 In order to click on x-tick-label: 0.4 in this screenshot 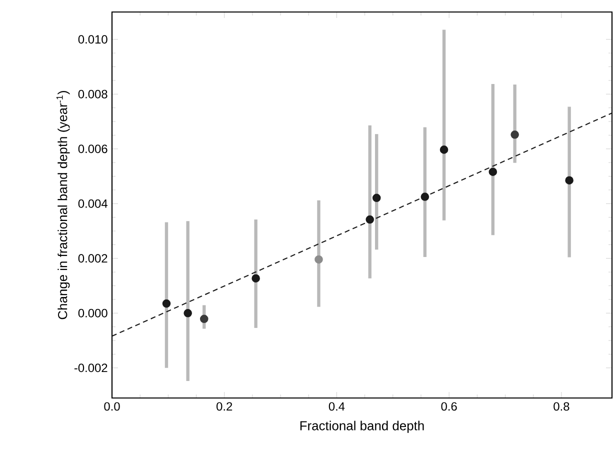, I will do `click(336, 406)`.